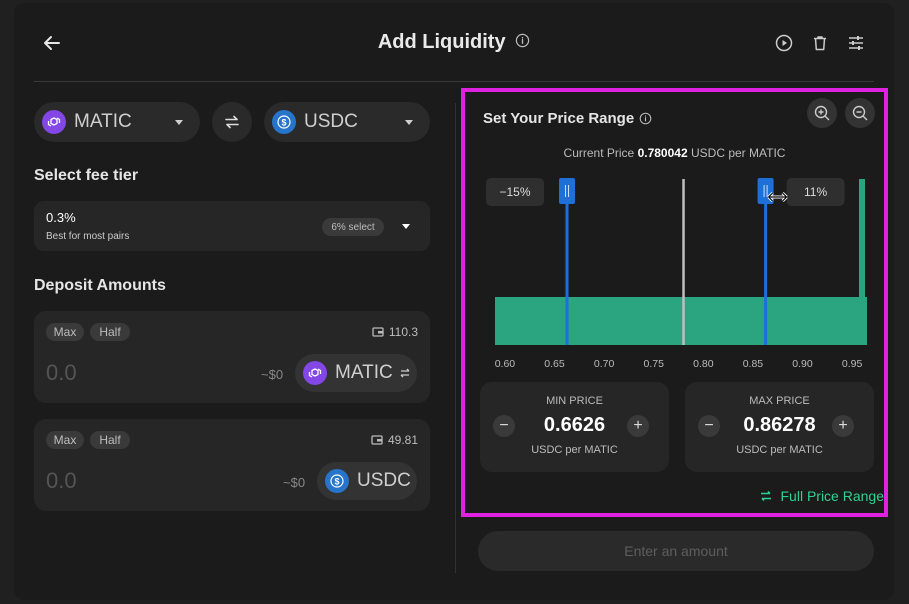  What do you see at coordinates (103, 121) in the screenshot?
I see `token-a-label: MATIC` at bounding box center [103, 121].